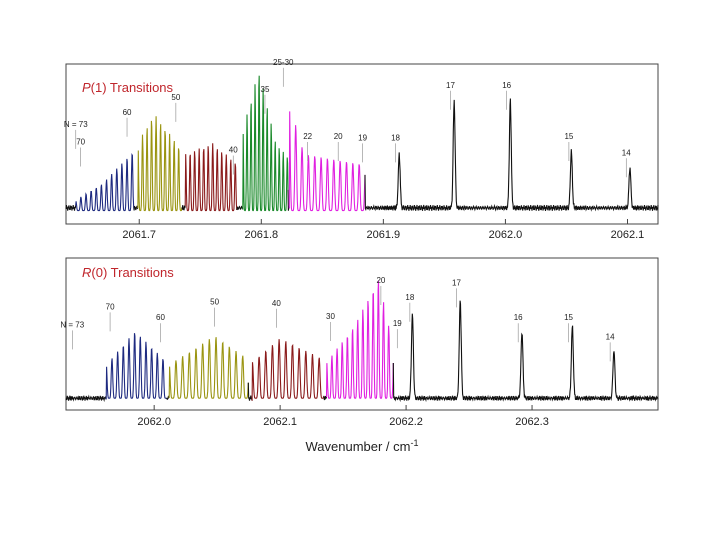 The height and width of the screenshot is (540, 720). Describe the element at coordinates (139, 235) in the screenshot. I see `x-tick-label: 2061.7` at that location.